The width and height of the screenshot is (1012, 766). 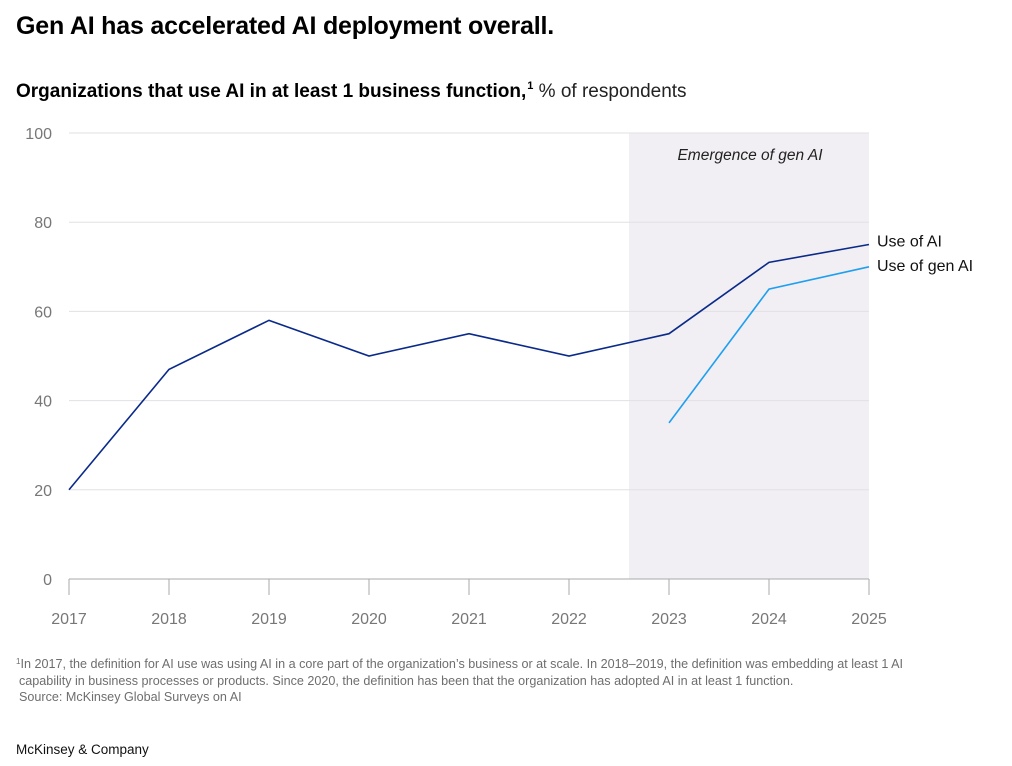 I want to click on series-label-use-of-ai: Use of AI, so click(x=909, y=242).